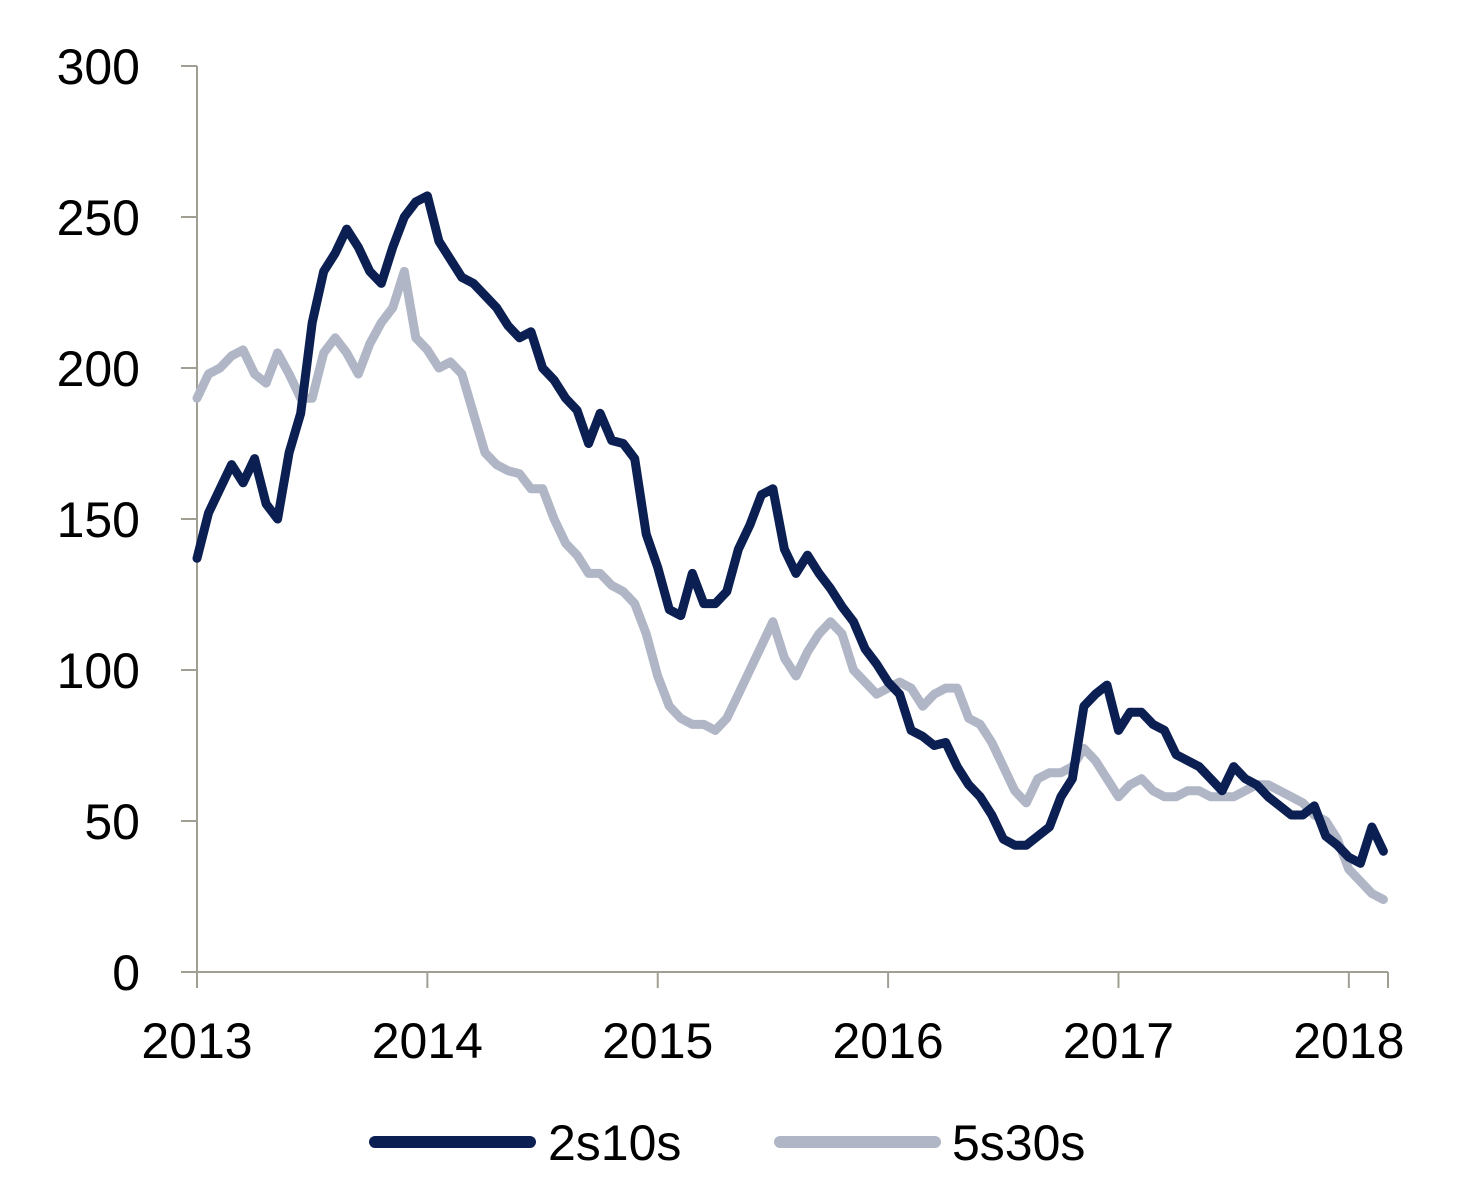 This screenshot has width=1465, height=1200. I want to click on legend-label-2s10s: 2s10s, so click(614, 1143).